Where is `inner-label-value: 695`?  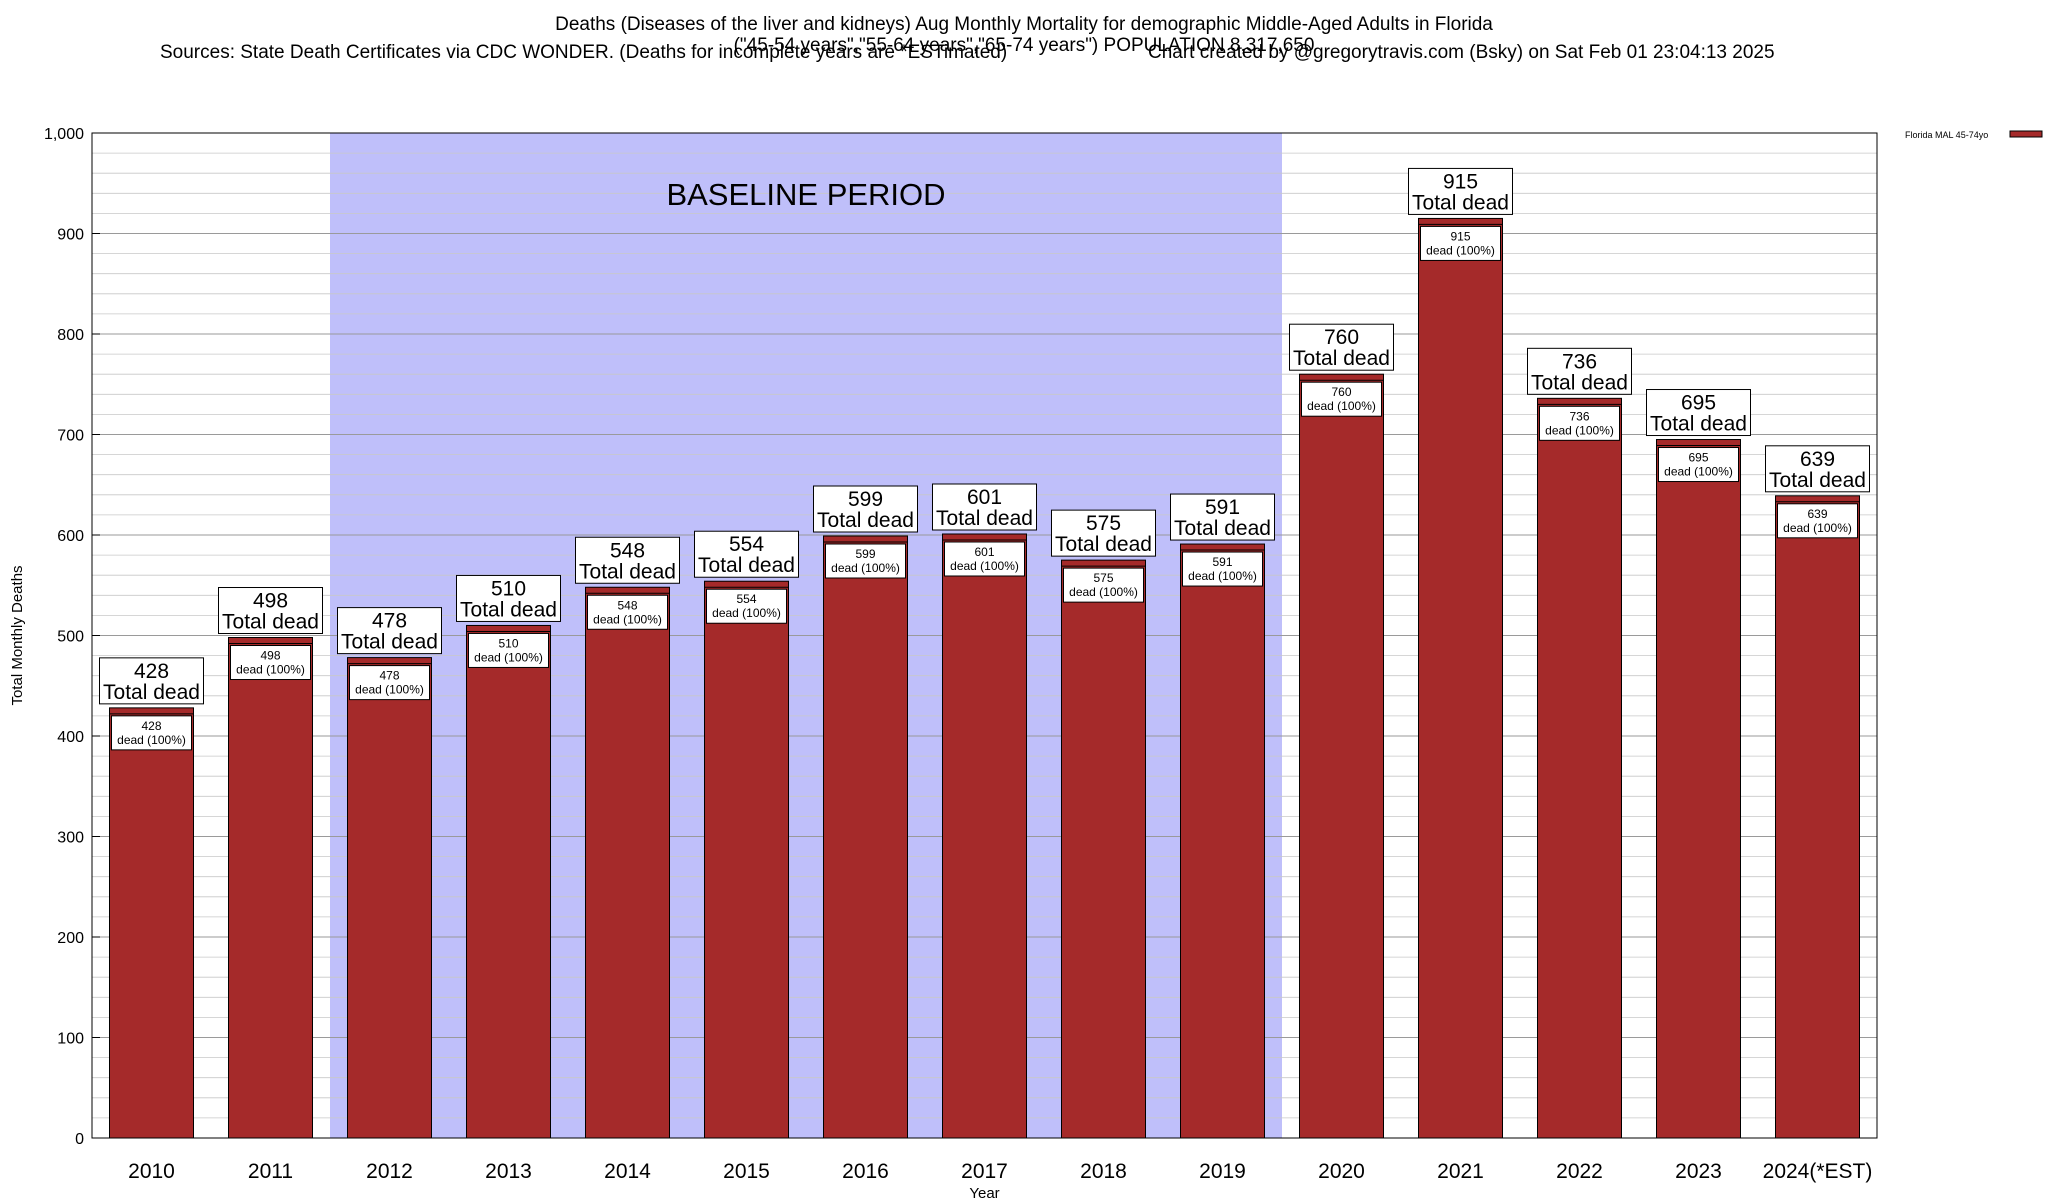
inner-label-value: 695 is located at coordinates (1698, 458).